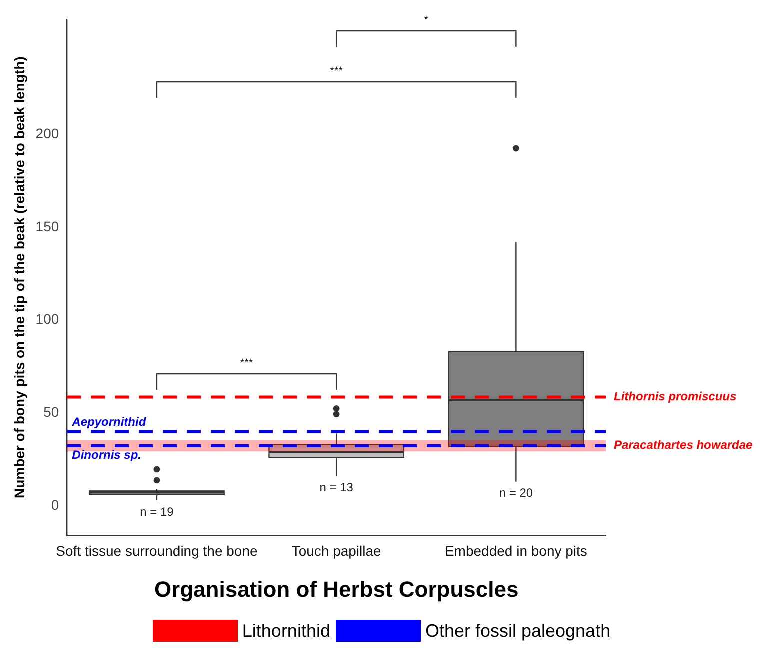 Image resolution: width=764 pixels, height=670 pixels. I want to click on annotation: *, so click(427, 20).